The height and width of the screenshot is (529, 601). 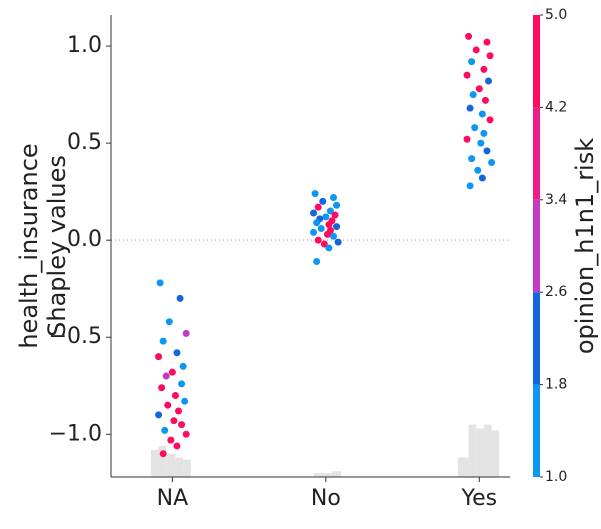 I want to click on y-axis-label: health_insurance, so click(x=29, y=245).